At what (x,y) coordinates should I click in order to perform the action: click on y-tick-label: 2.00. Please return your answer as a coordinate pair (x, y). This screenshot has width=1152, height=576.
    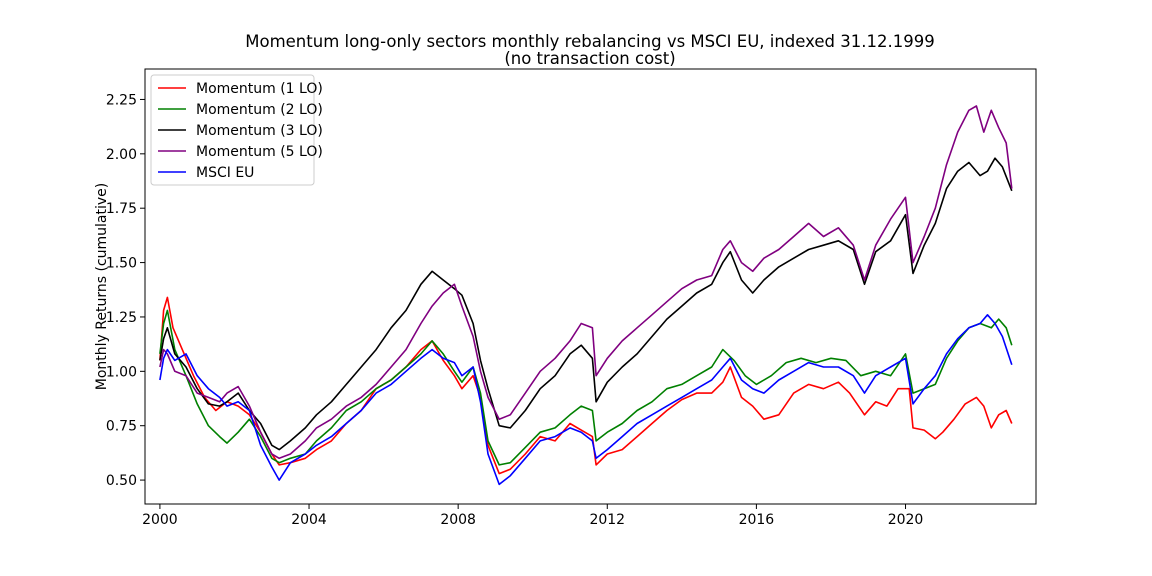
    Looking at the image, I should click on (121, 155).